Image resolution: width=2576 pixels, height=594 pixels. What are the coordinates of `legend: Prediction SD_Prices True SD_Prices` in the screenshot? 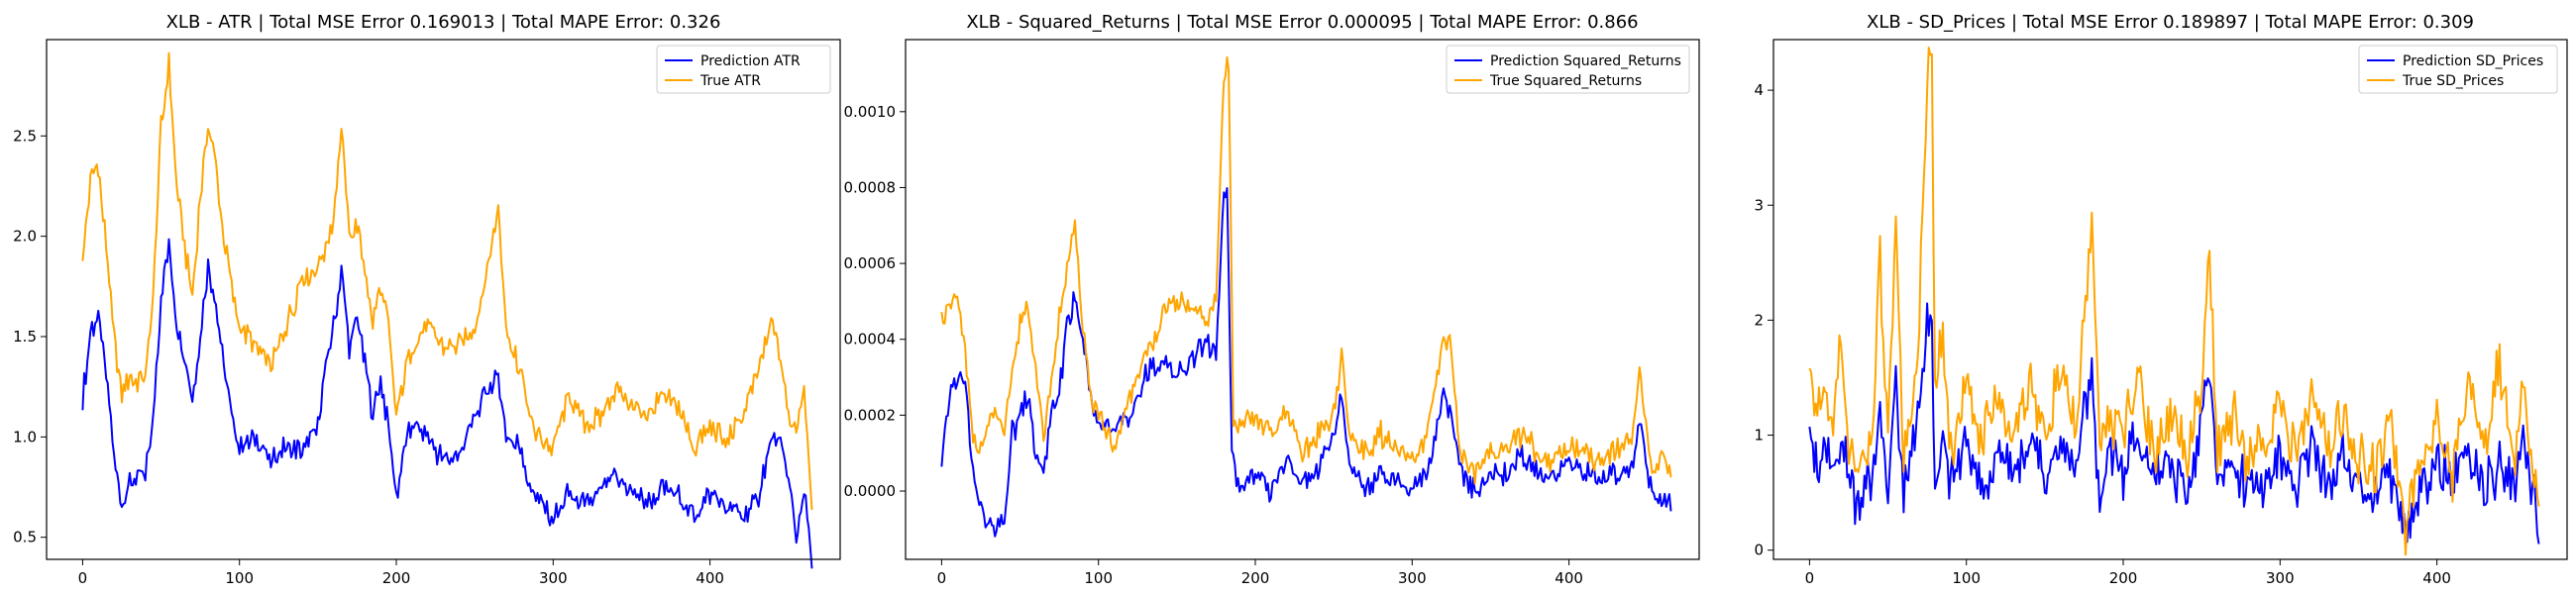 It's located at (2458, 69).